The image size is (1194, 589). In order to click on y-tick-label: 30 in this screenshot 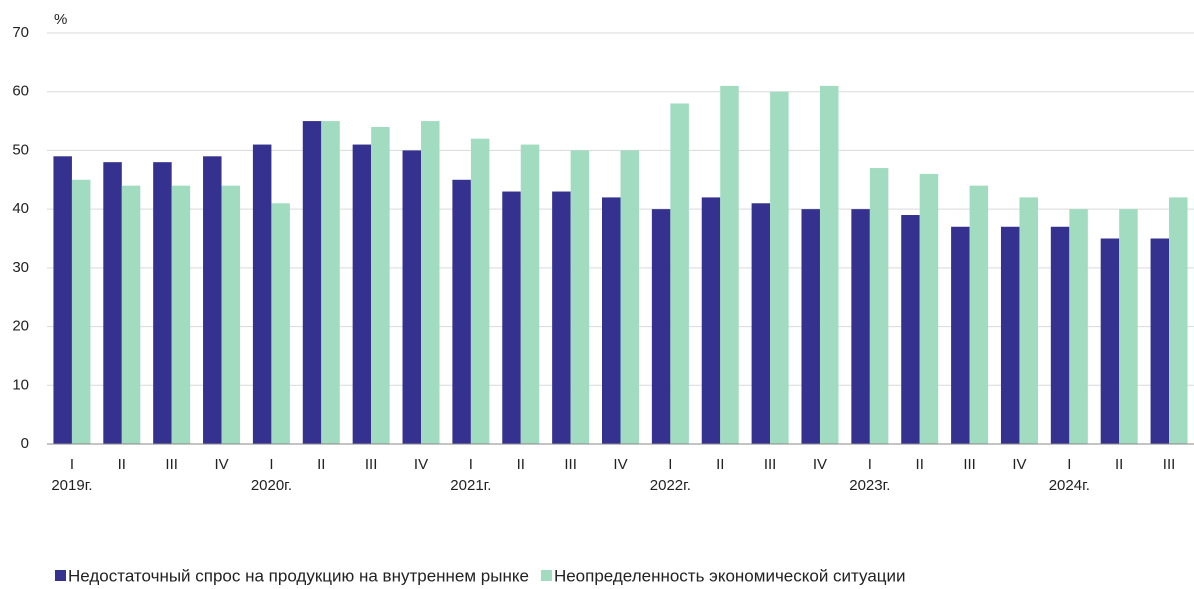, I will do `click(20, 267)`.